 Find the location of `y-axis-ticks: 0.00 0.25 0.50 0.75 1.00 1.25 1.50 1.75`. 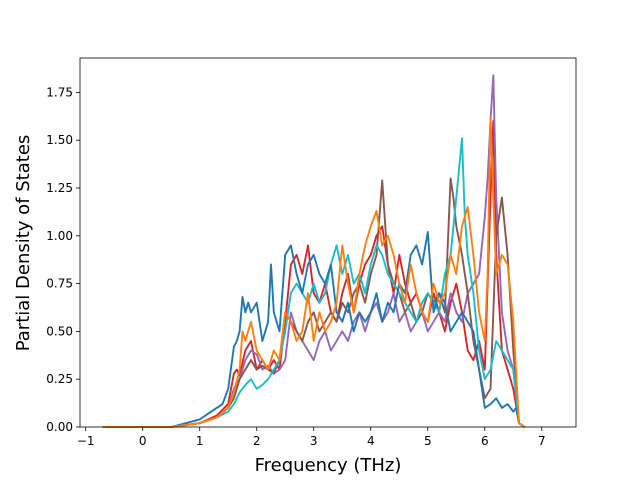

y-axis-ticks: 0.00 0.25 0.50 0.75 1.00 1.25 1.50 1.75 is located at coordinates (63, 259).